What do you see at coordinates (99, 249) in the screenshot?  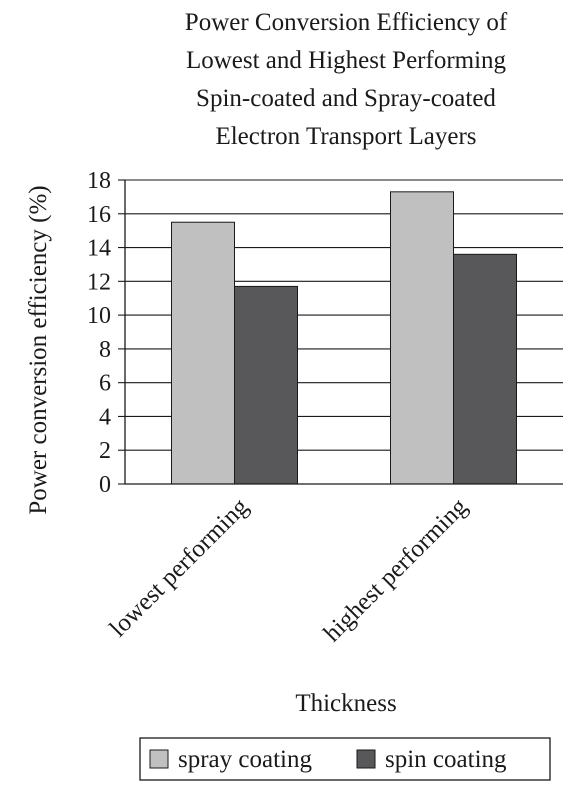 I see `y-tick-label: 14` at bounding box center [99, 249].